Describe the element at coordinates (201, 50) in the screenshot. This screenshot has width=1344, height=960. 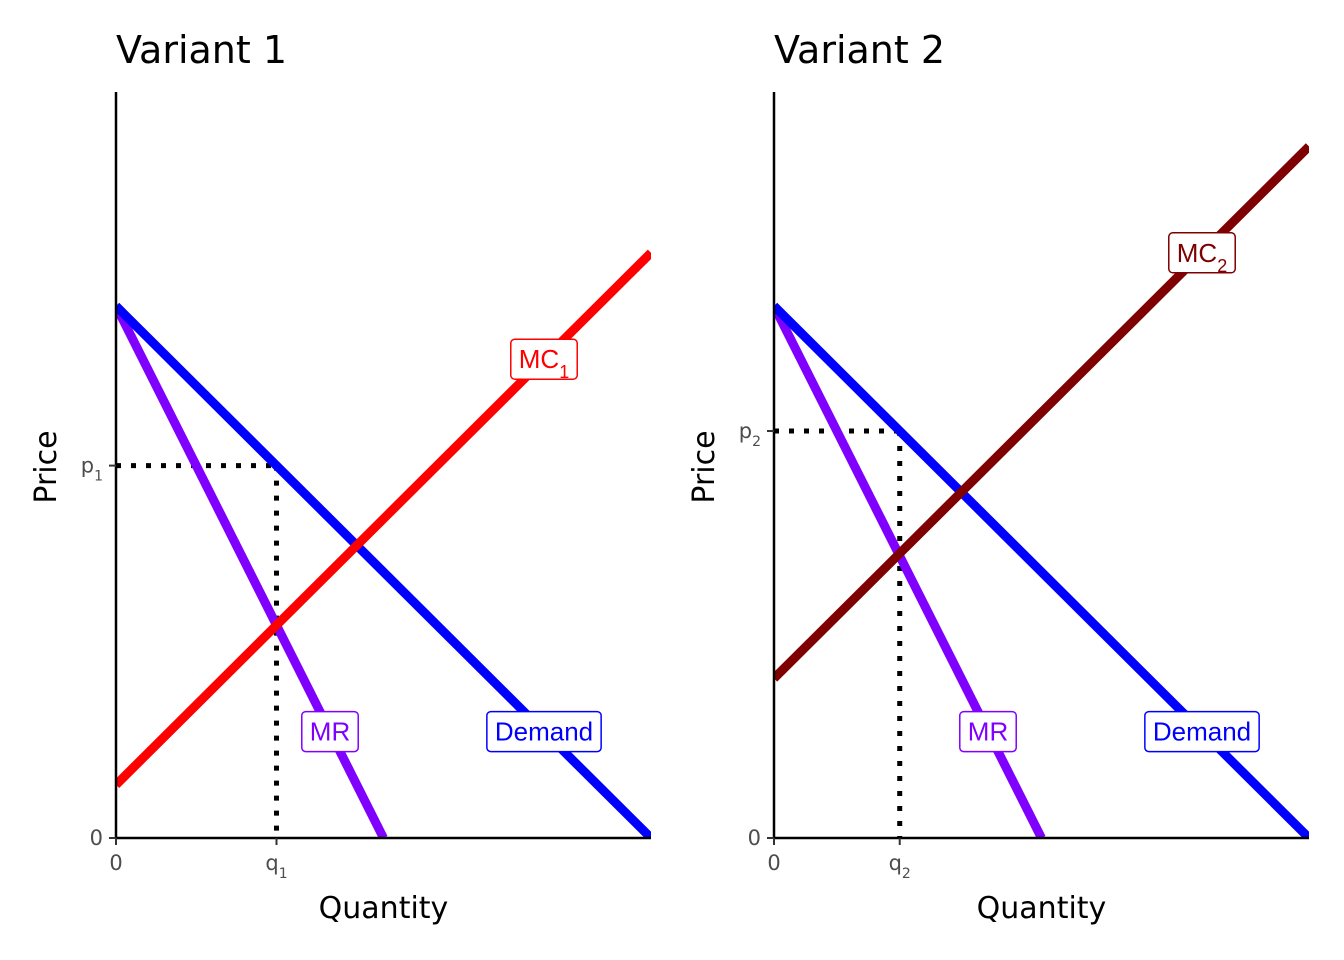
I see `chart-title: Variant 1` at that location.